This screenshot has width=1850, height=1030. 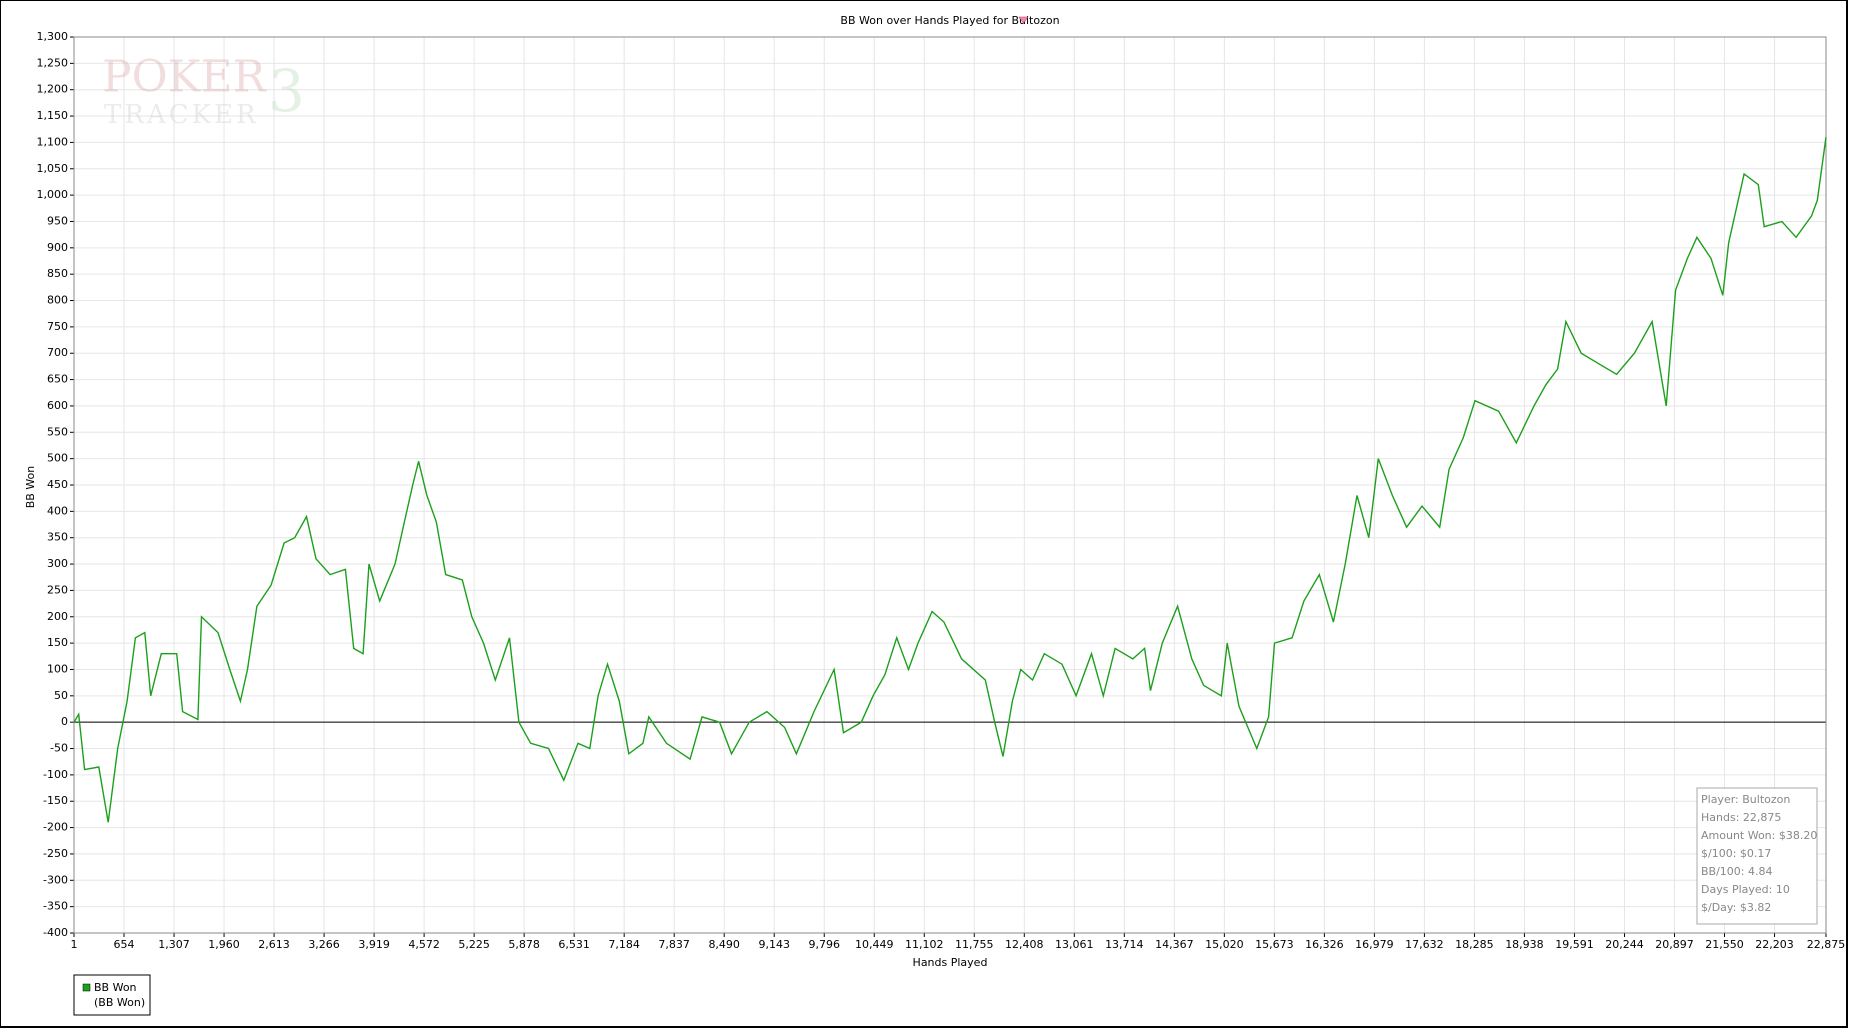 What do you see at coordinates (57, 510) in the screenshot?
I see `y-tick-label: 400` at bounding box center [57, 510].